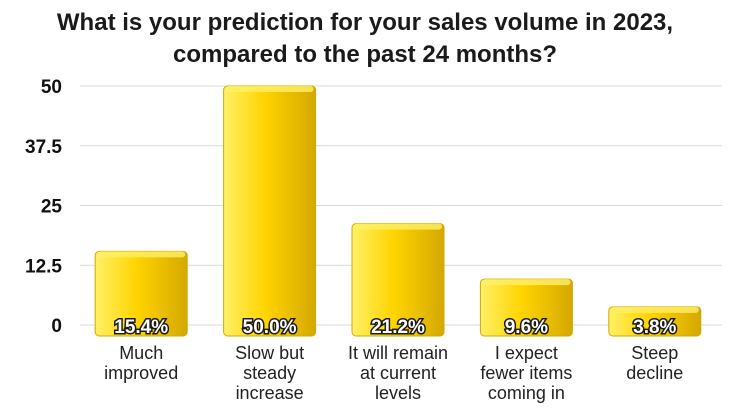 The image size is (730, 417). Describe the element at coordinates (398, 393) in the screenshot. I see `x-category-label: levels` at that location.